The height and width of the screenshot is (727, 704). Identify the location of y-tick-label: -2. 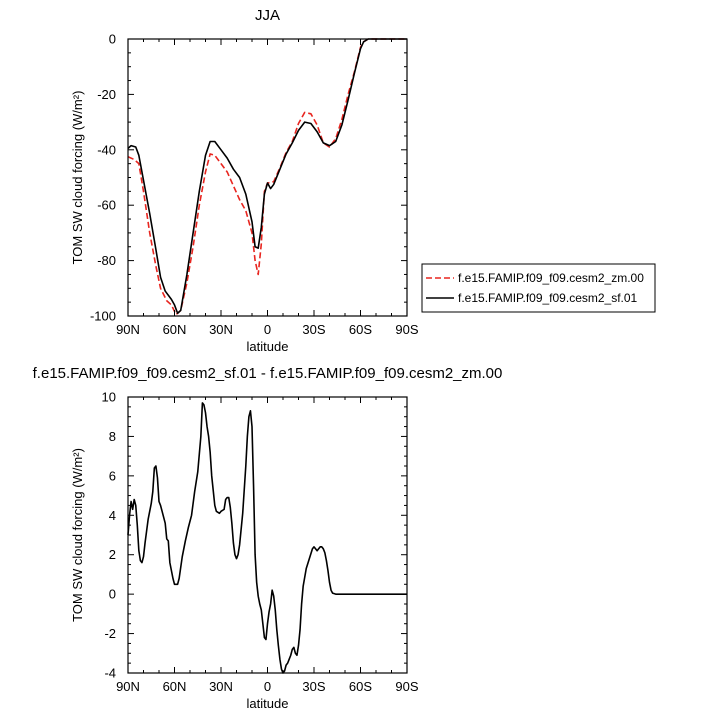
(110, 633).